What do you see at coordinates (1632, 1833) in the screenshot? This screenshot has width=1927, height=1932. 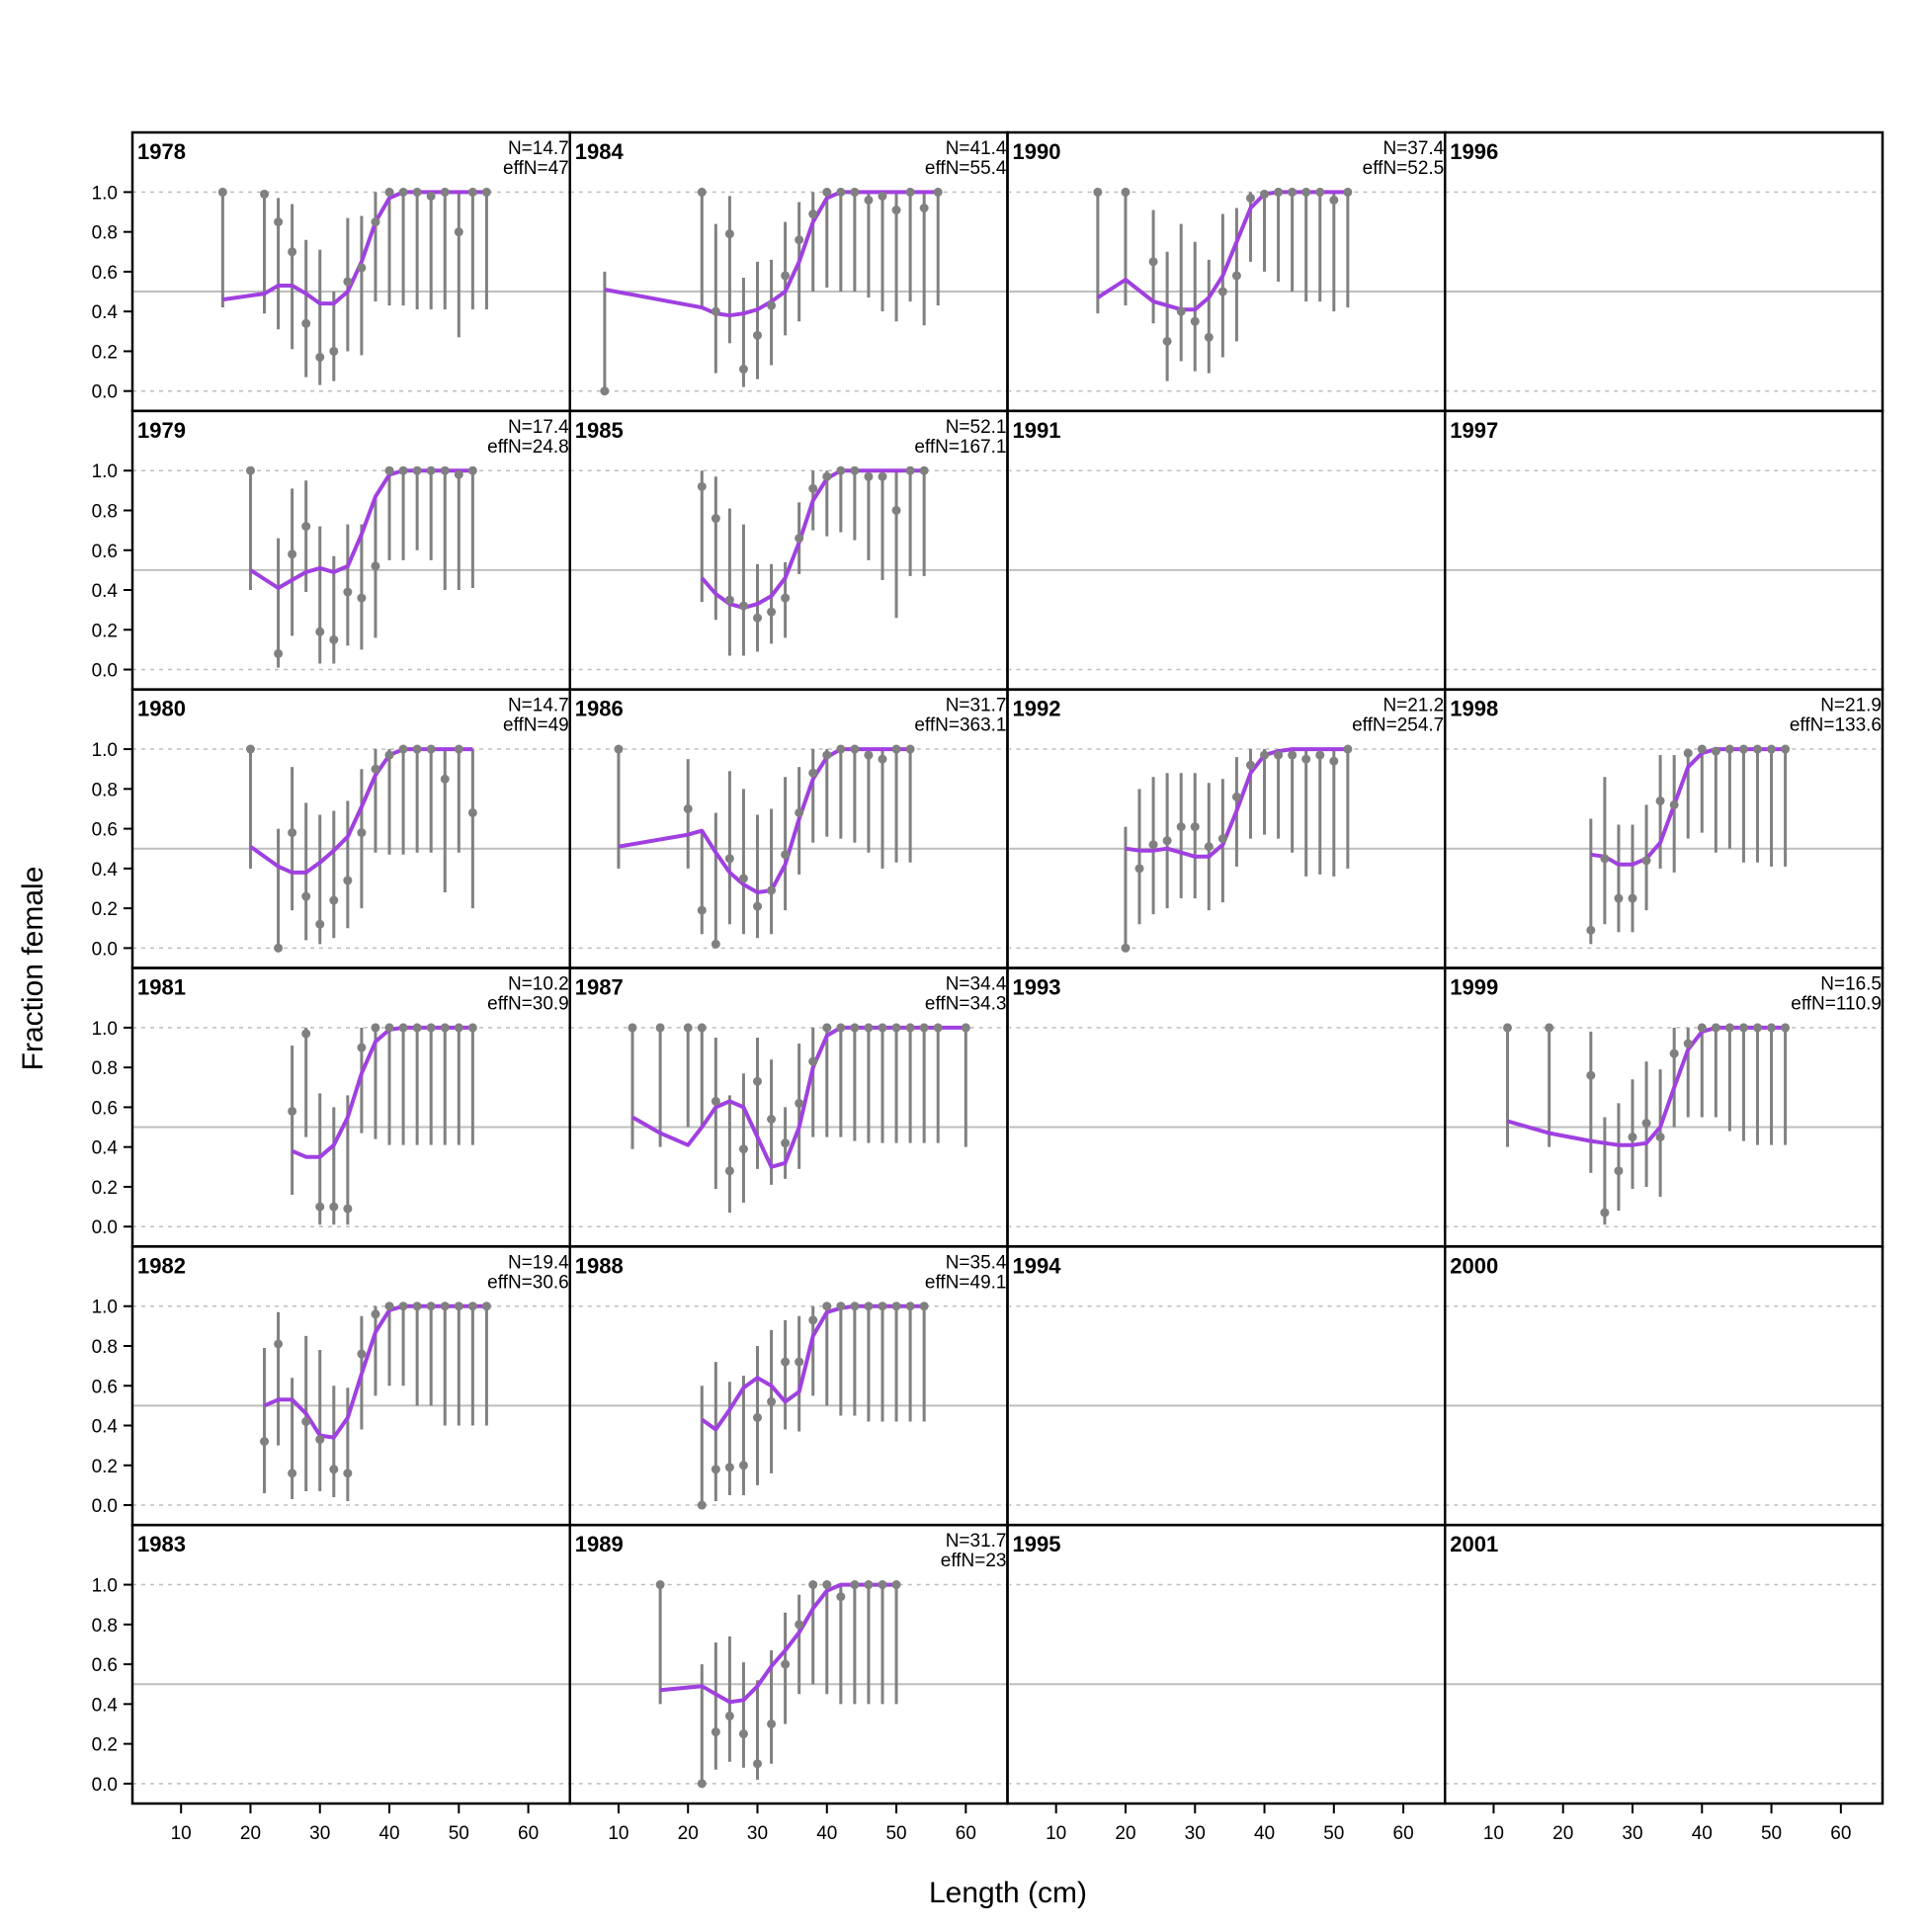 I see `x-tick-label: 30` at bounding box center [1632, 1833].